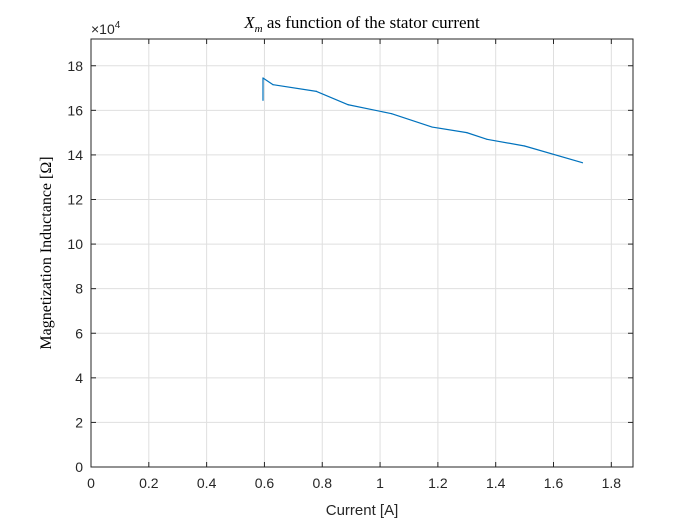 The height and width of the screenshot is (525, 700). I want to click on x-axis-label: Current [A], so click(362, 510).